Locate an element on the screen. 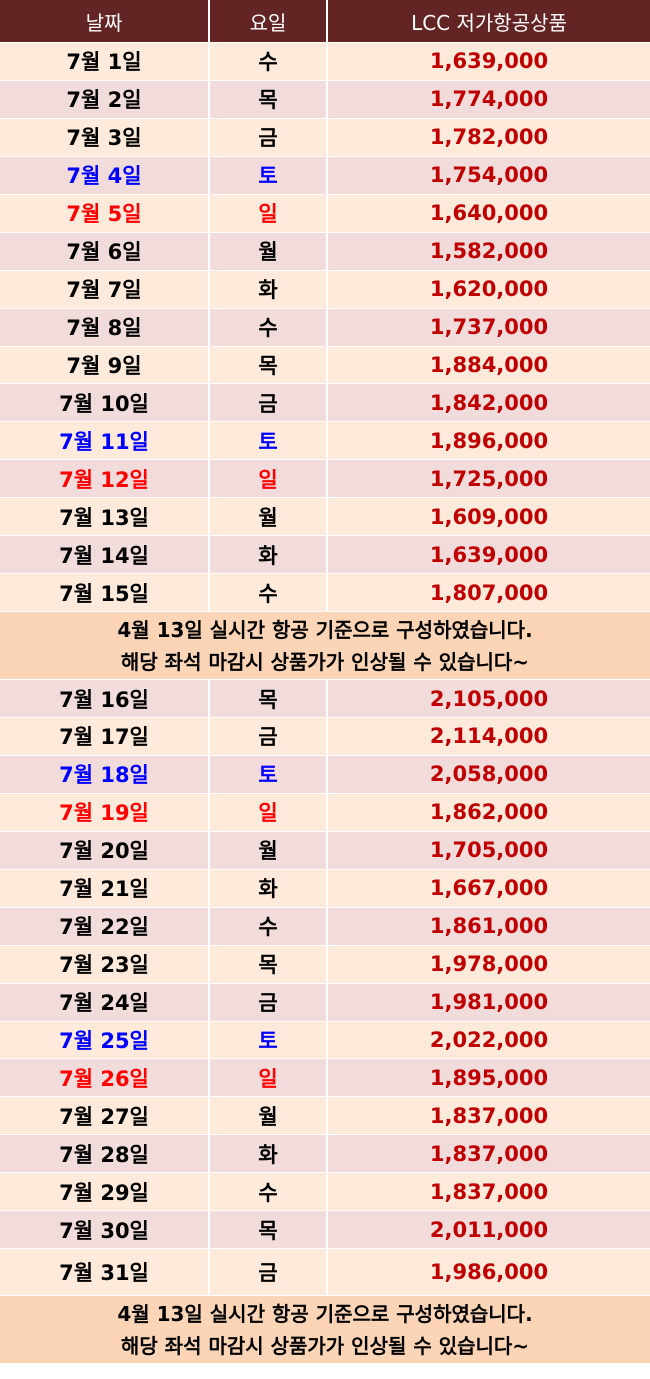  date-cell: 7월 2일 is located at coordinates (105, 99).